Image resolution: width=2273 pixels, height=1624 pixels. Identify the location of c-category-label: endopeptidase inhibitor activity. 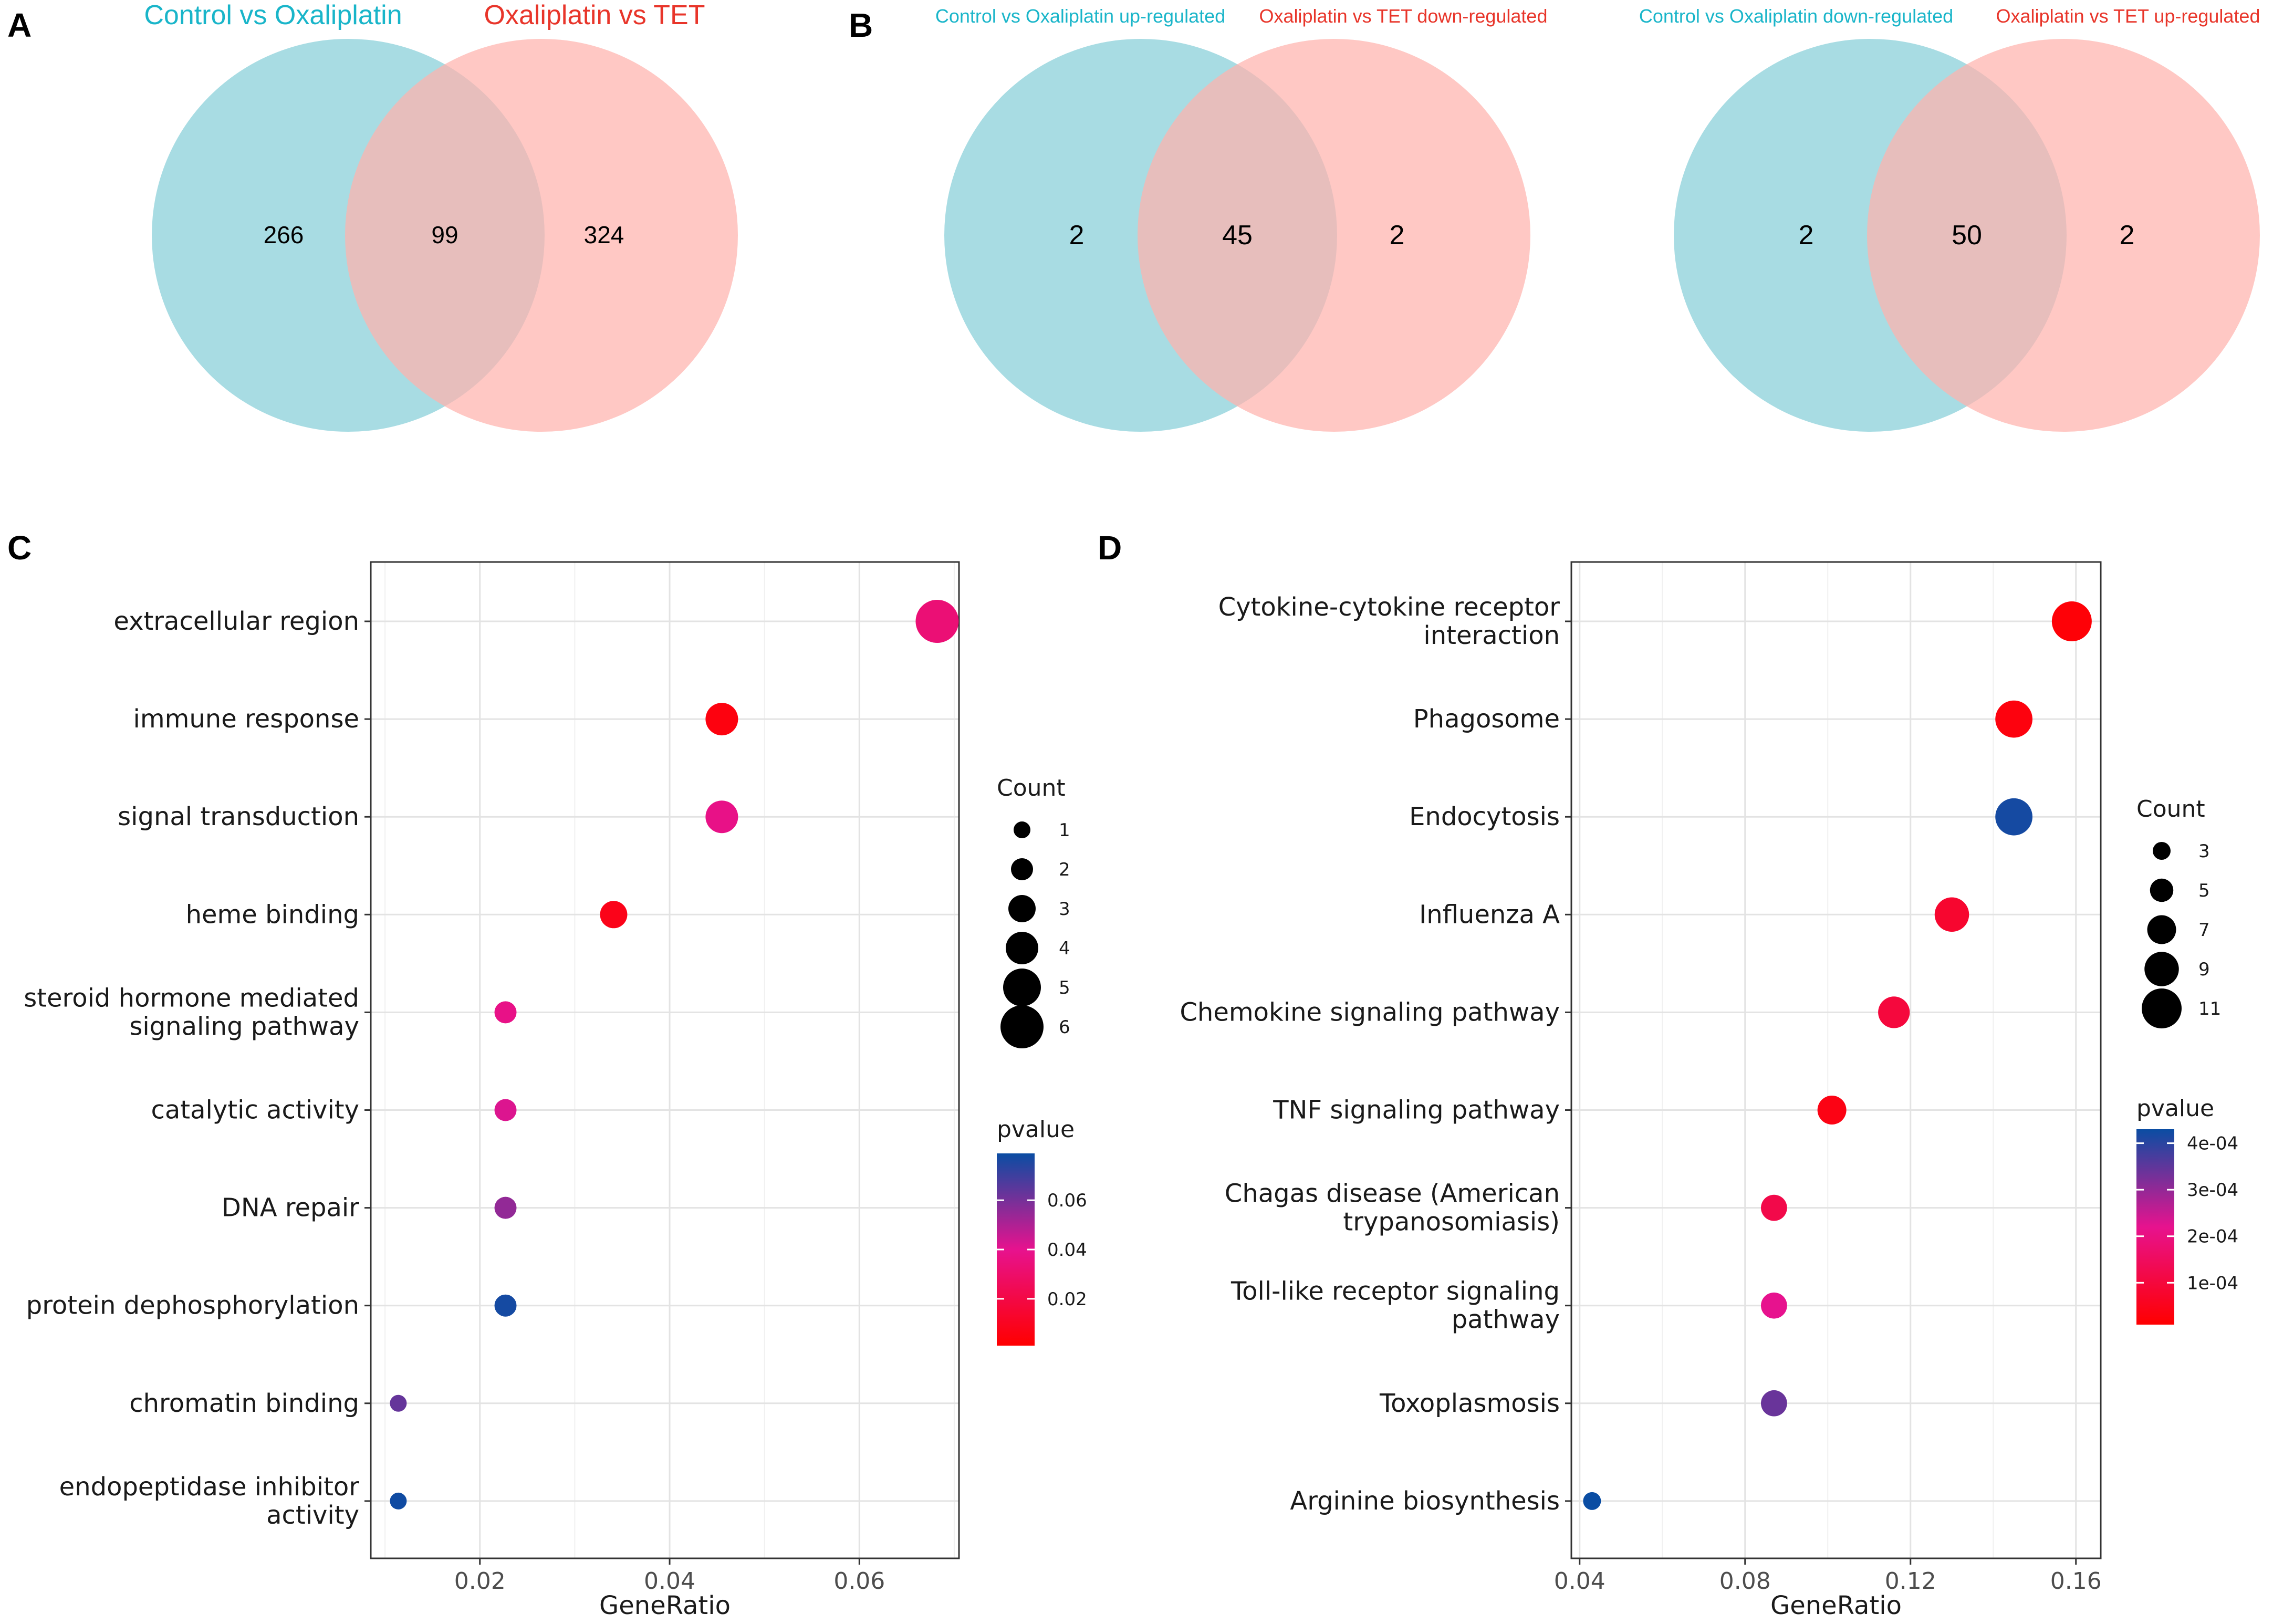
(209, 1501).